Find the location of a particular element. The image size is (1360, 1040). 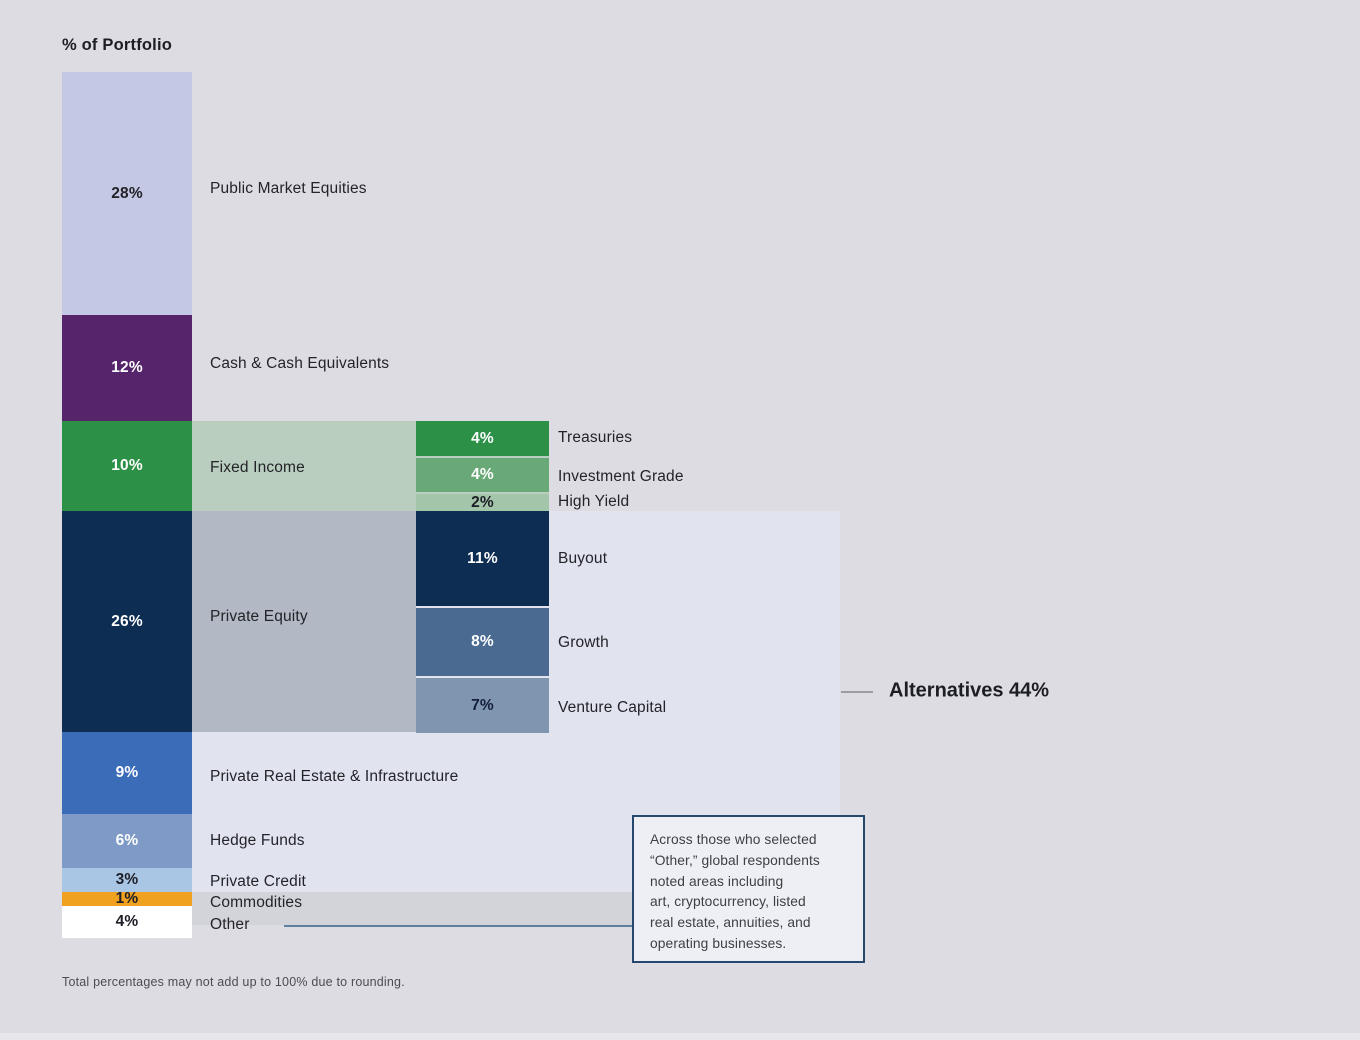

sub-bar-investment-grade: 4% is located at coordinates (482, 475).